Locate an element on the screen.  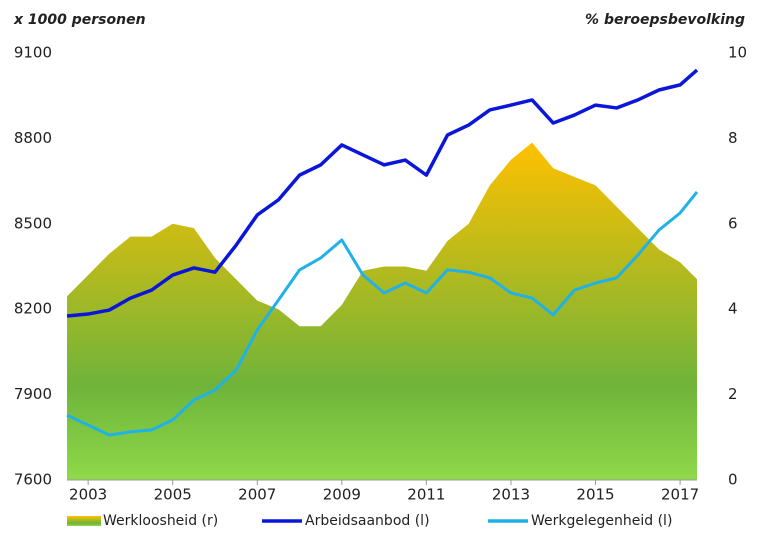
y2-tick-label: 0 is located at coordinates (733, 480).